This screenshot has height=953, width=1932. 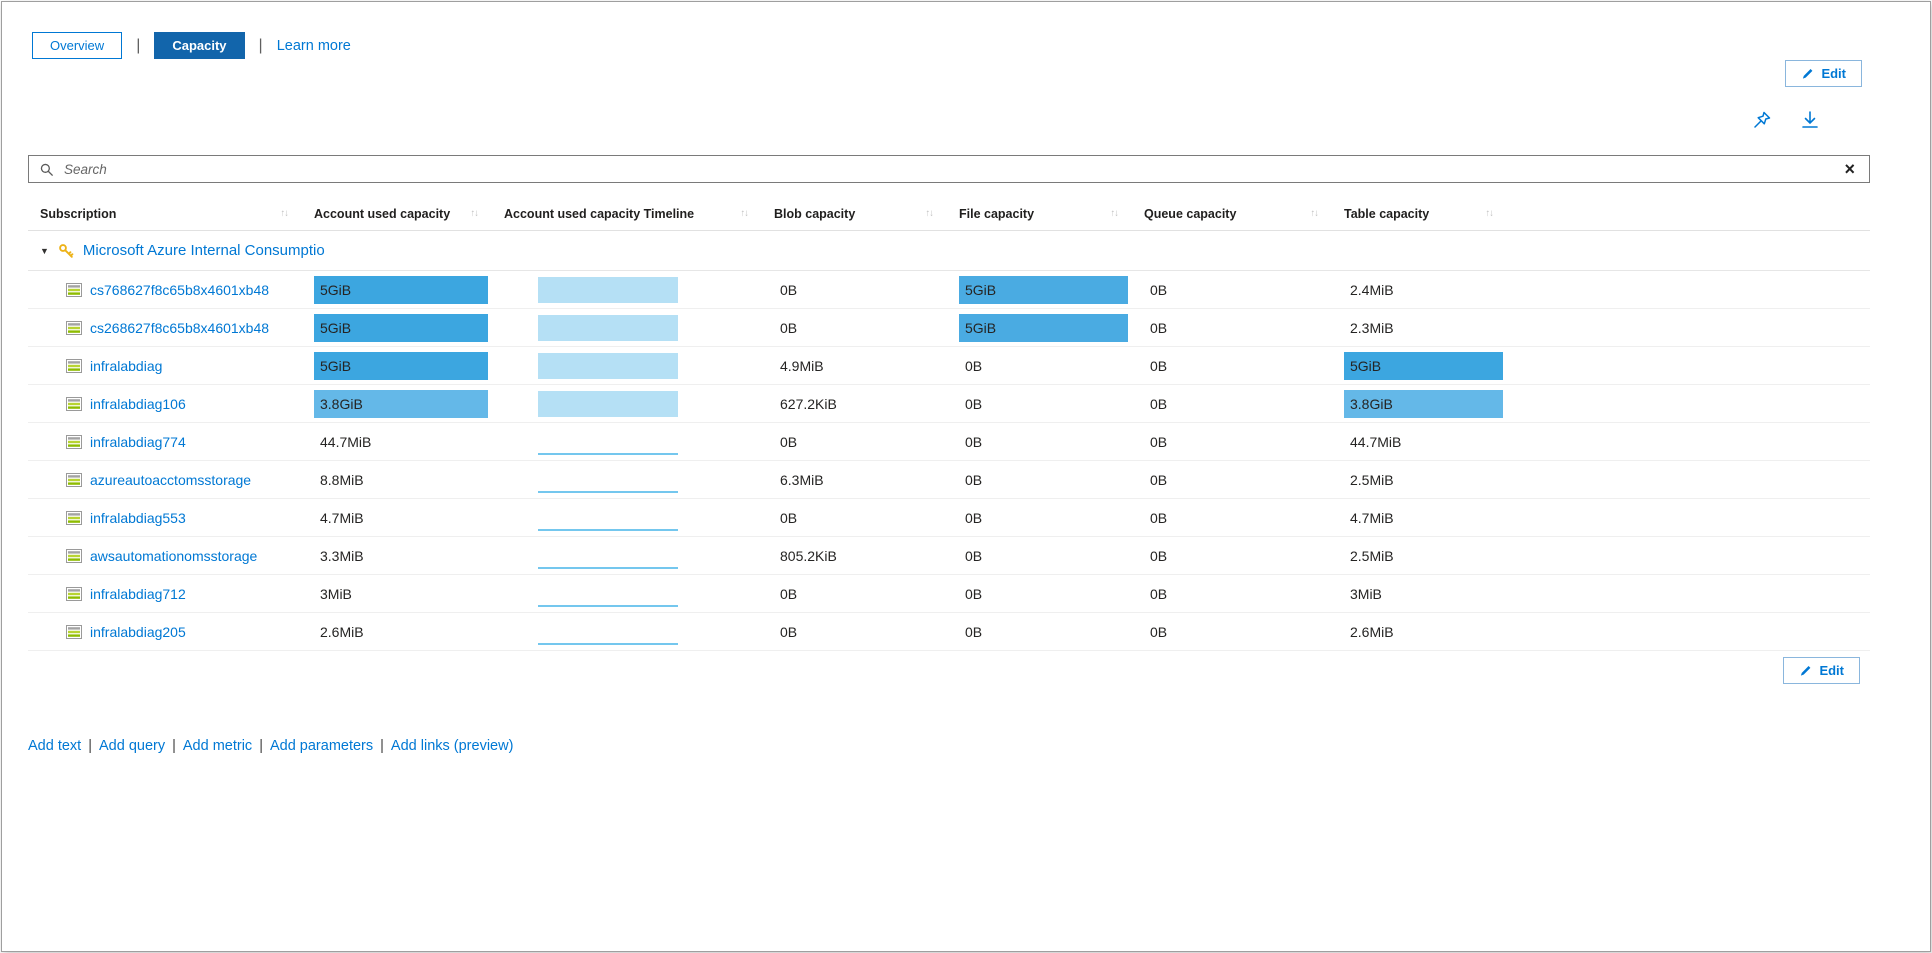 What do you see at coordinates (1043, 327) in the screenshot?
I see `file-capacity-value: 5GiB` at bounding box center [1043, 327].